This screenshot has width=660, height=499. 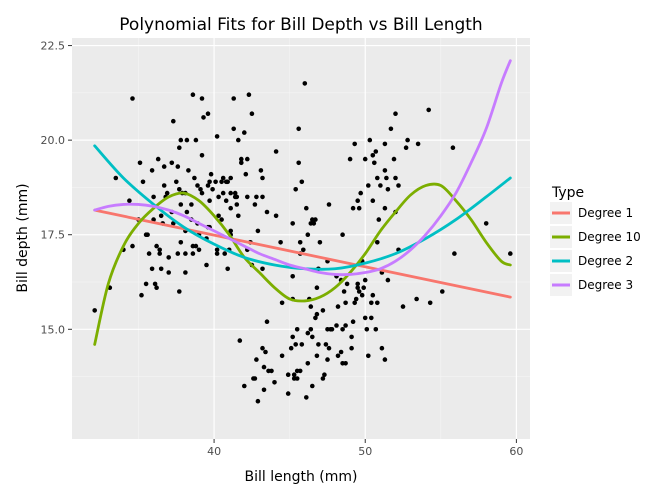 I want to click on legend: Type Degree 1 Degree 10 Degree 2 Degree 3, so click(x=595, y=240).